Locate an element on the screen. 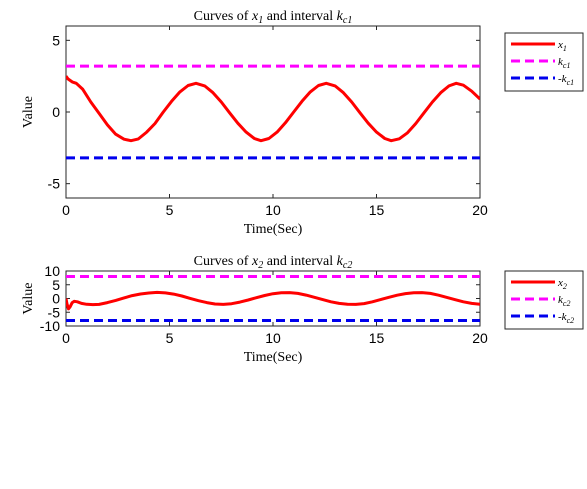 Image resolution: width=587 pixels, height=489 pixels. chart-title-part-2: 2 is located at coordinates (260, 265).